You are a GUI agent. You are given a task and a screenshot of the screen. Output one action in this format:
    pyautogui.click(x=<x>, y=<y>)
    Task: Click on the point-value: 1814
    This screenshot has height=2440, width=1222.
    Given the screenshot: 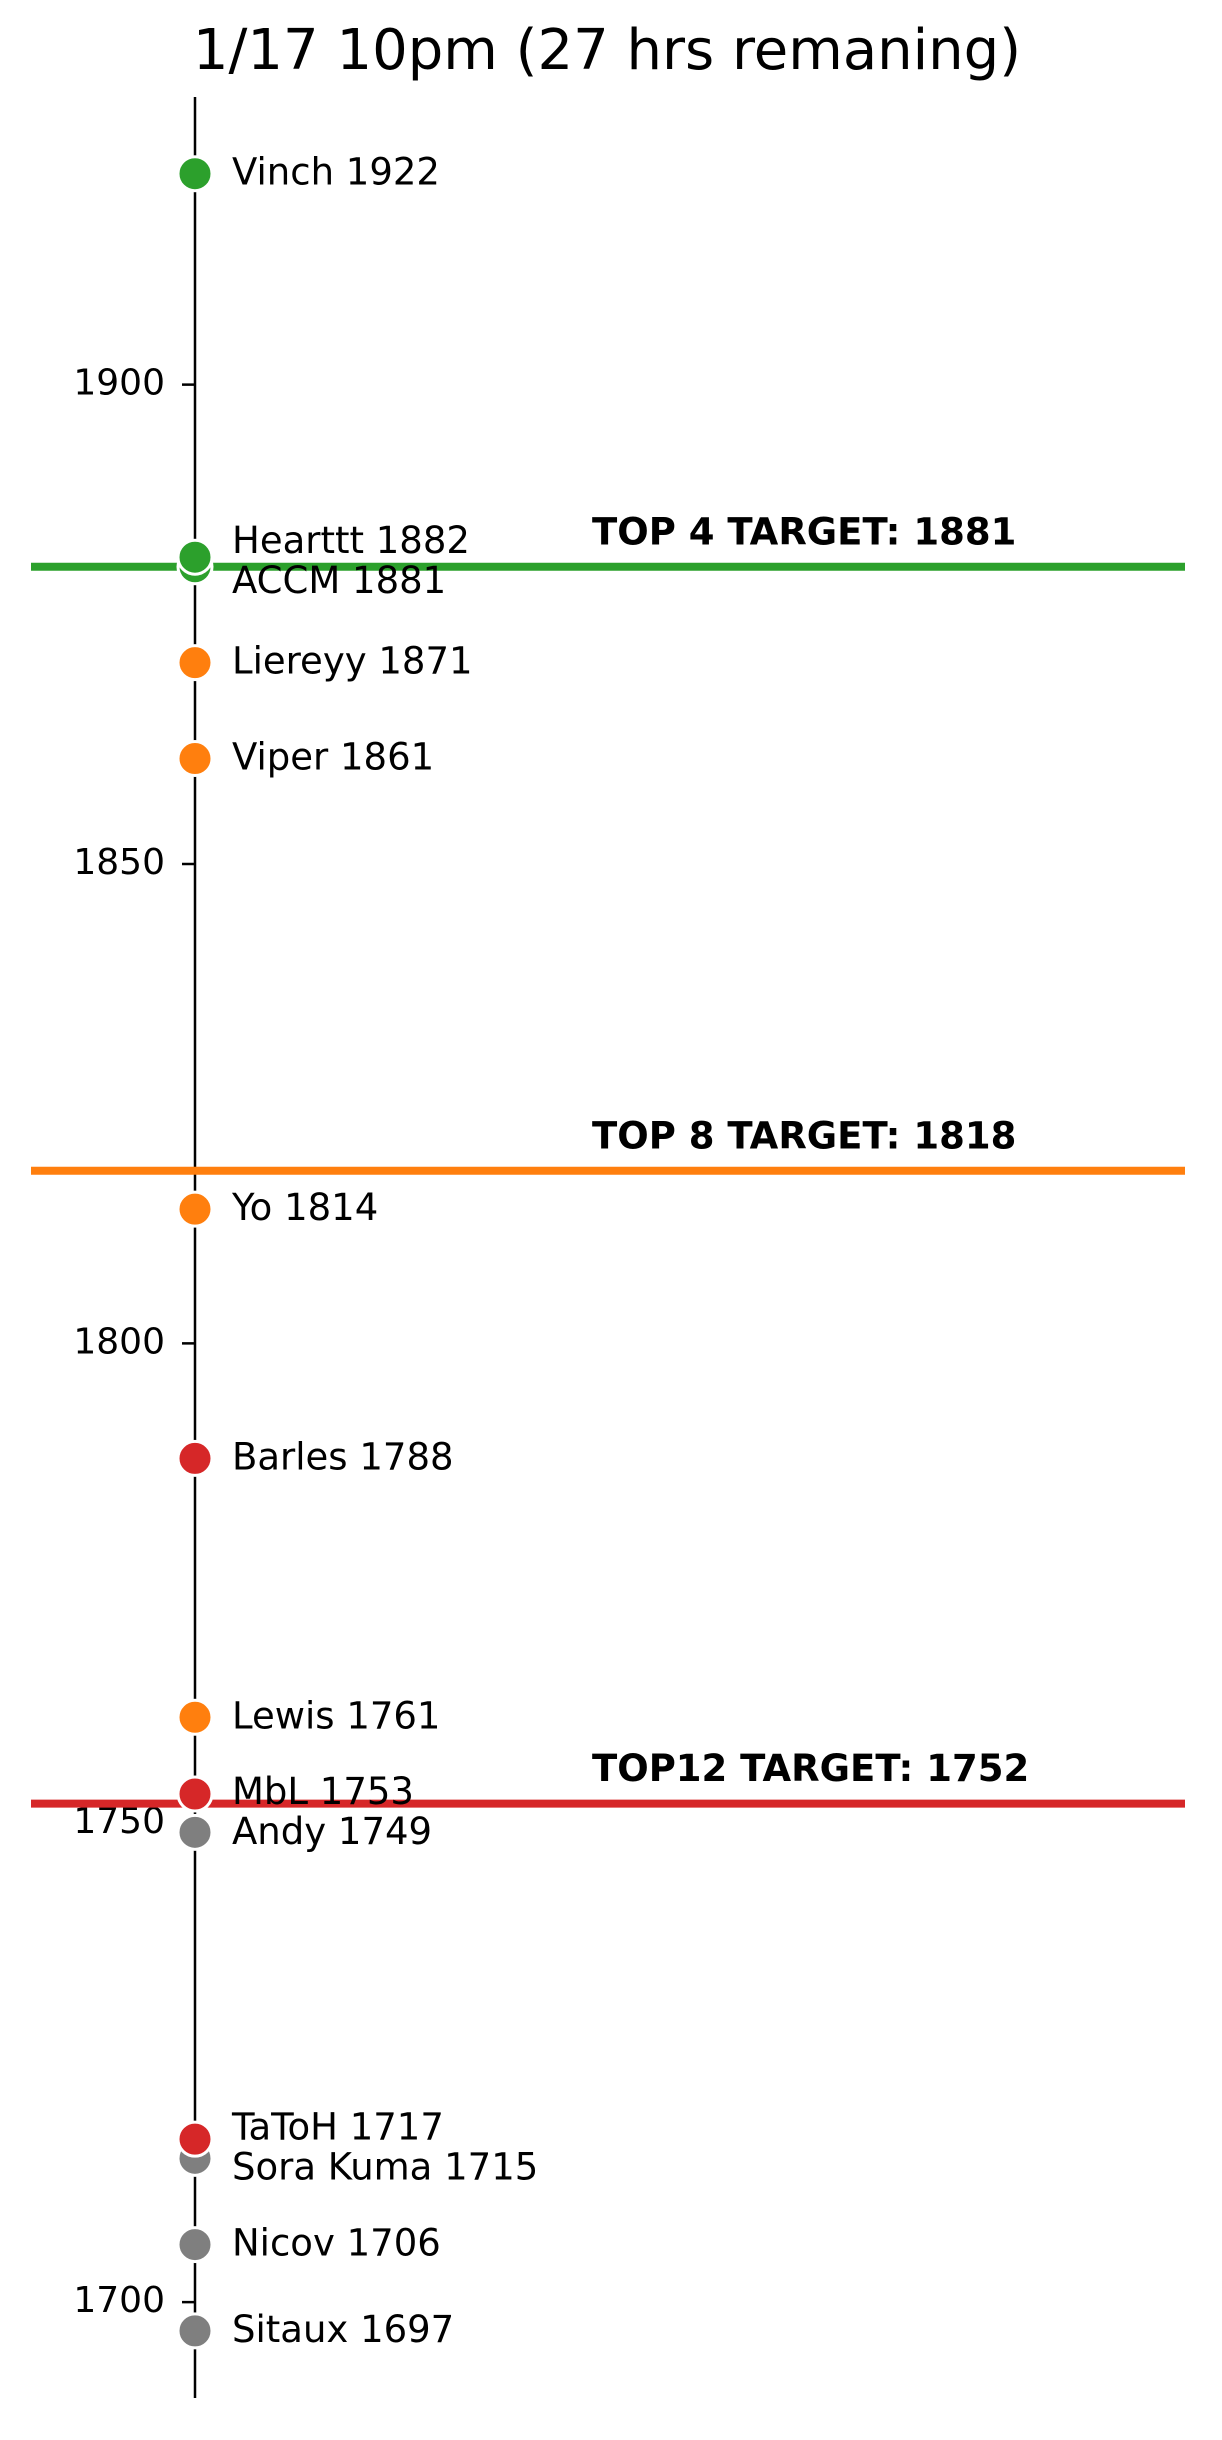 What is the action you would take?
    pyautogui.click(x=331, y=1207)
    